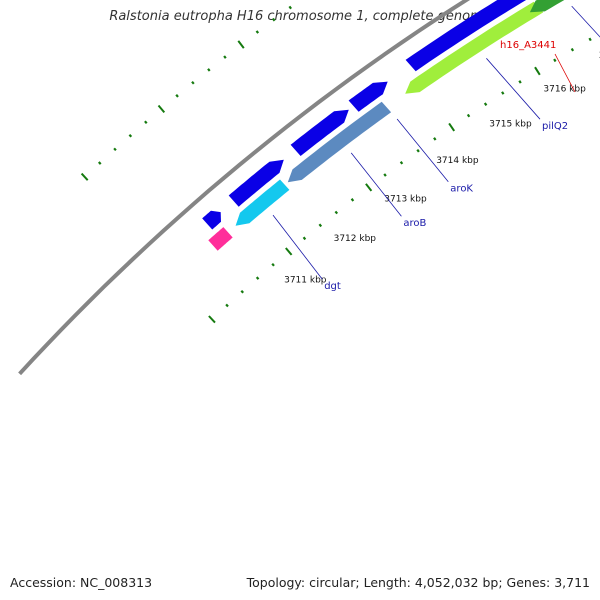 The width and height of the screenshot is (600, 600). I want to click on gene-label: aroB, so click(414, 223).